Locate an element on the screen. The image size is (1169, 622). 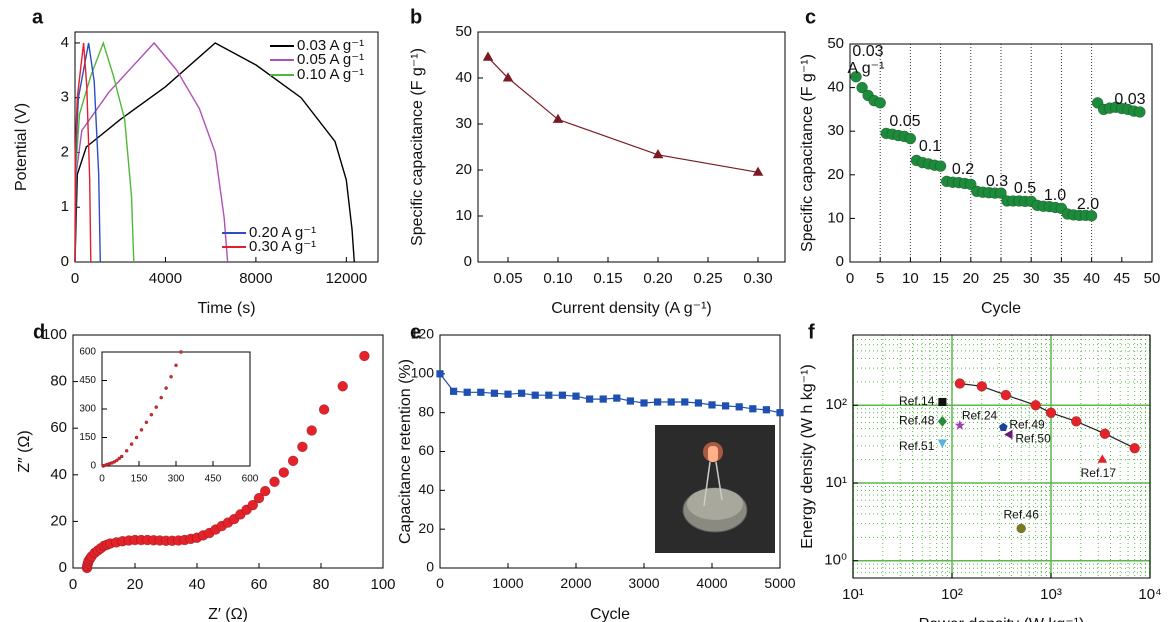
y-tick-label: 30 is located at coordinates (835, 130).